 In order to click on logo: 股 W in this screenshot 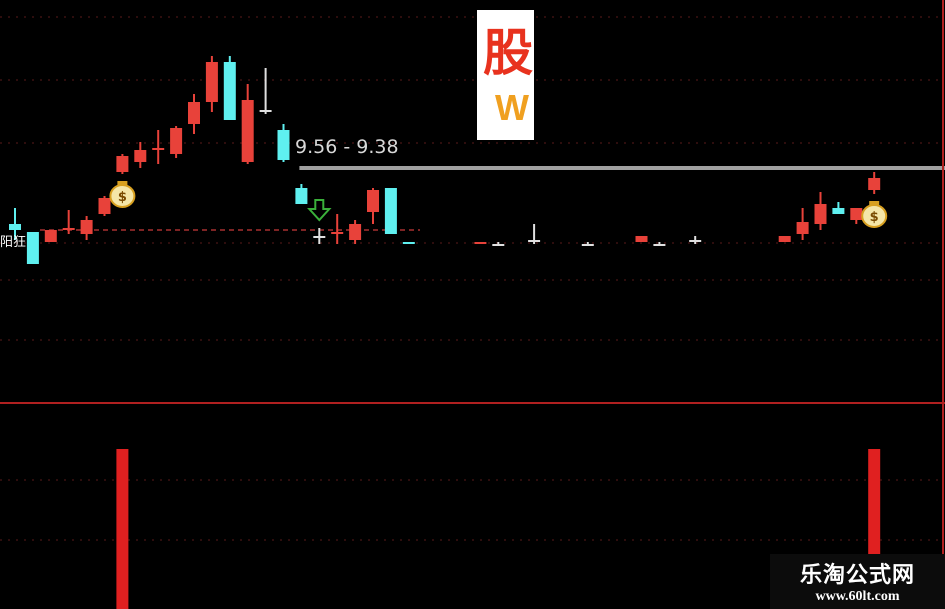, I will do `click(505, 75)`.